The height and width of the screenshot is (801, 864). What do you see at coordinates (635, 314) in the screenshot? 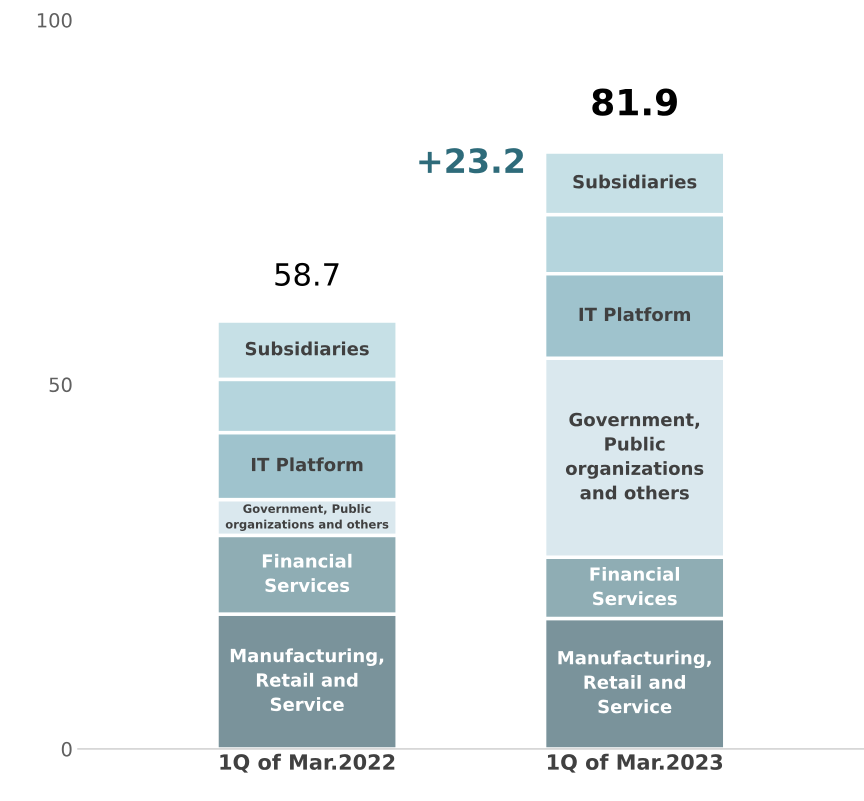
I see `text: IT Platform` at bounding box center [635, 314].